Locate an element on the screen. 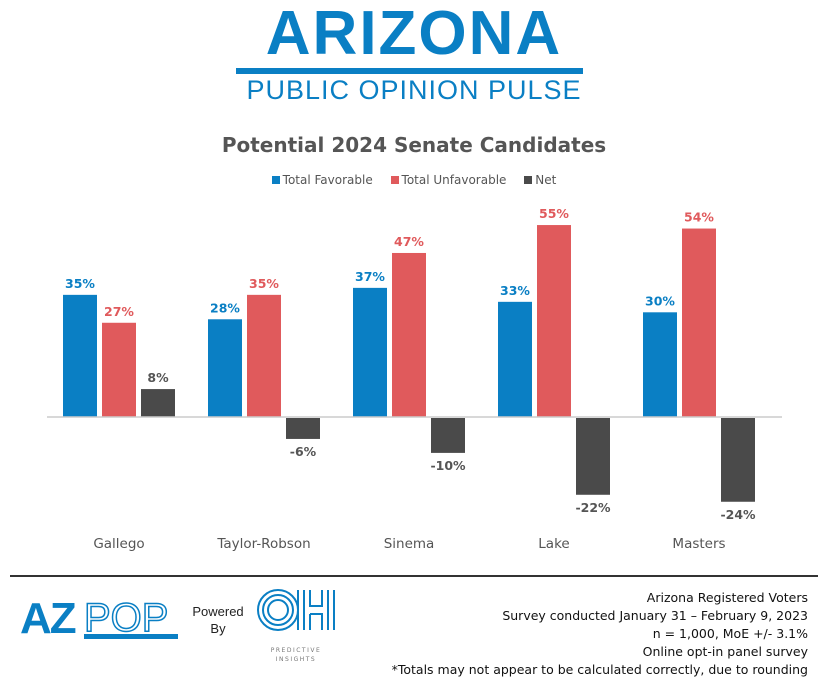 The image size is (828, 688). data-label: 27% is located at coordinates (119, 311).